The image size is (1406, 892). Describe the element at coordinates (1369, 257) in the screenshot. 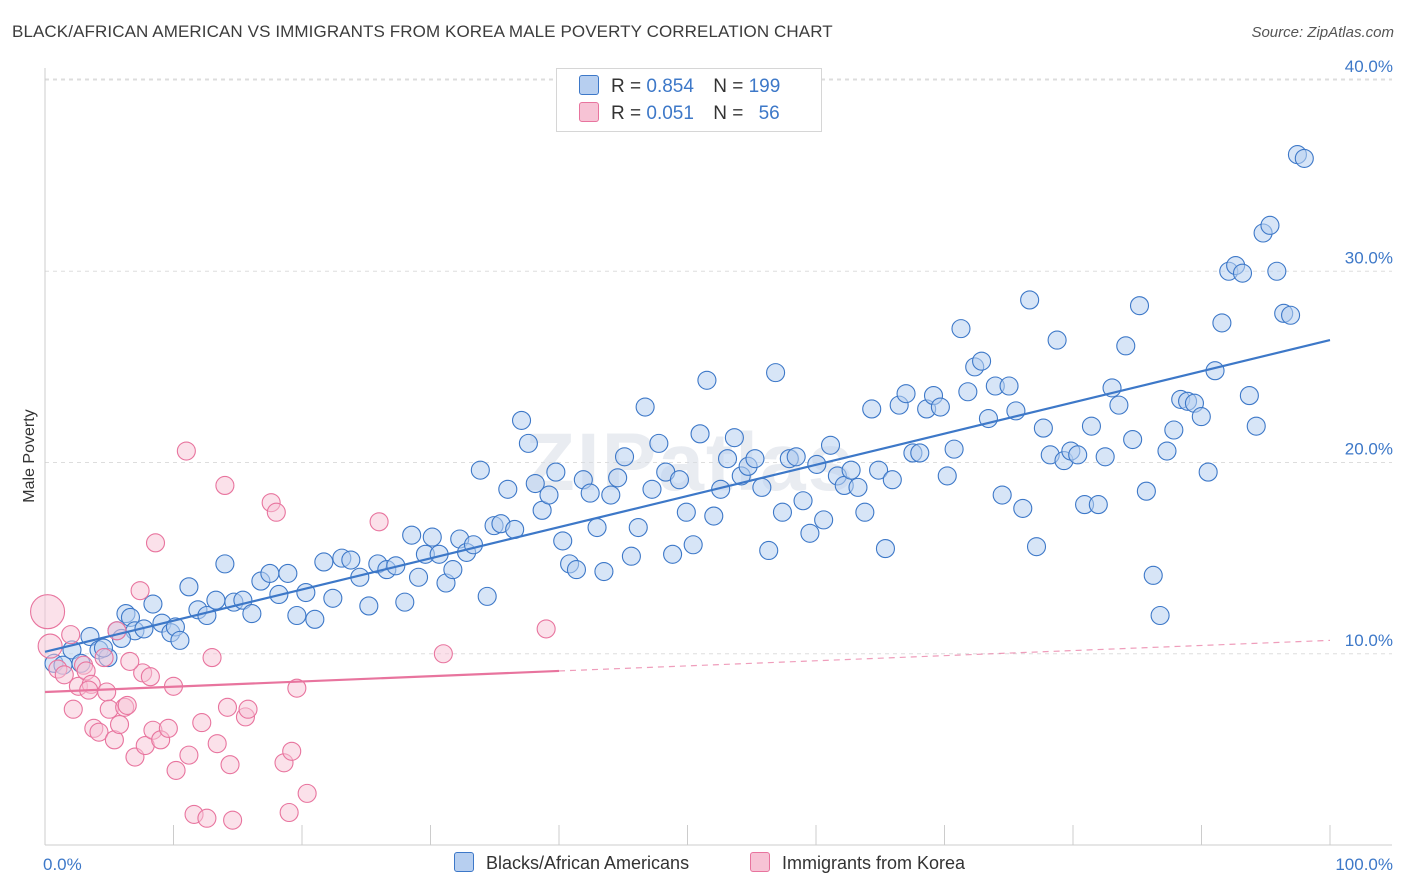

I see `y-tick-label: 30.0%` at that location.